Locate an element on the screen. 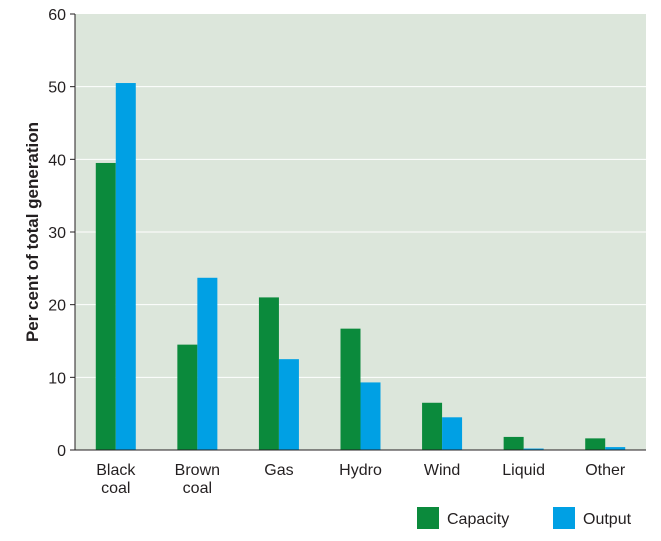  x-category-label: Liquid is located at coordinates (523, 470).